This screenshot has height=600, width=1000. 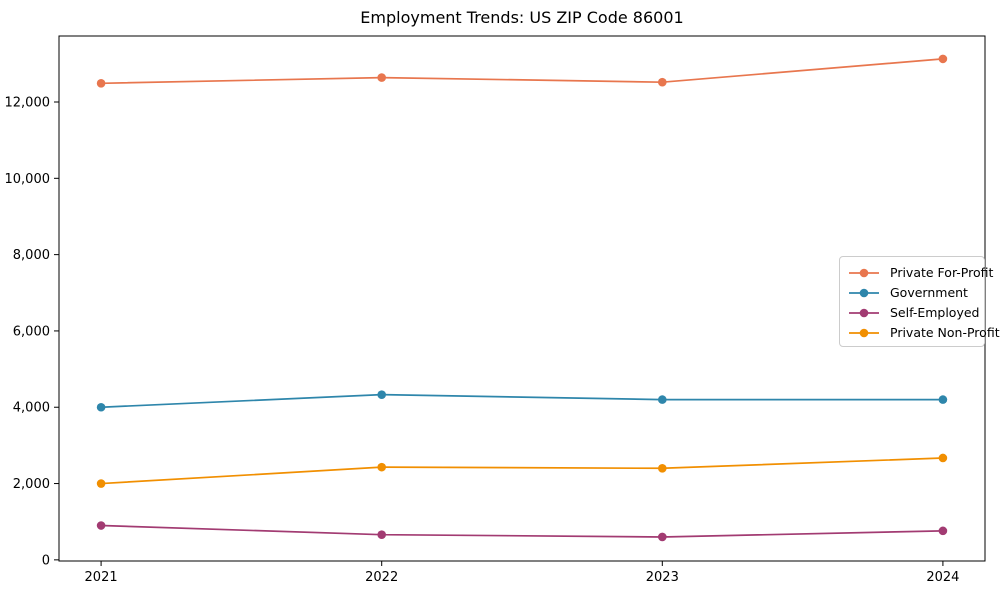 I want to click on y-tick-label: 6,000, so click(x=31, y=331).